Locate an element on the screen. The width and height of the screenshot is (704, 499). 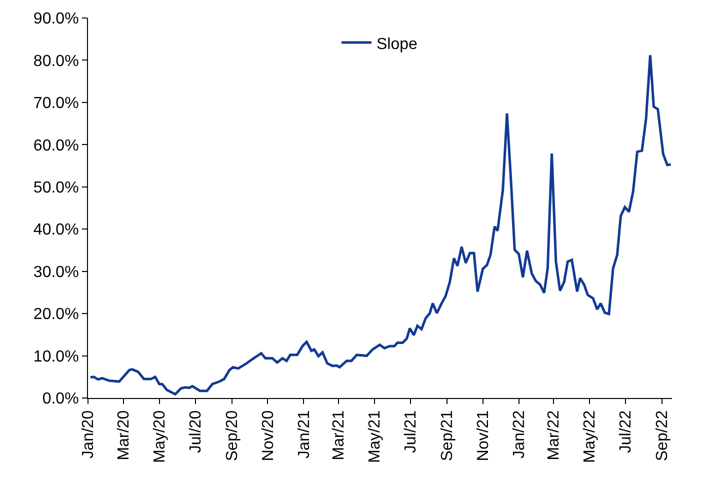
y-tick-label: 0.0% is located at coordinates (60, 399).